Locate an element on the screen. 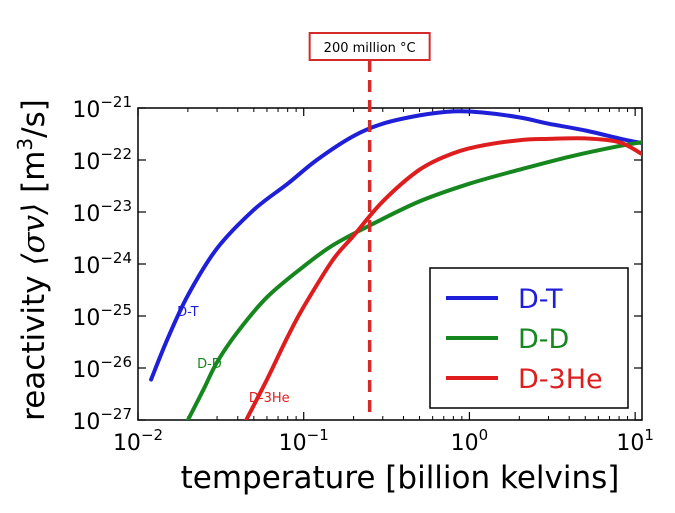 The width and height of the screenshot is (675, 513). y-tick-label: 10−22 is located at coordinates (102, 160).